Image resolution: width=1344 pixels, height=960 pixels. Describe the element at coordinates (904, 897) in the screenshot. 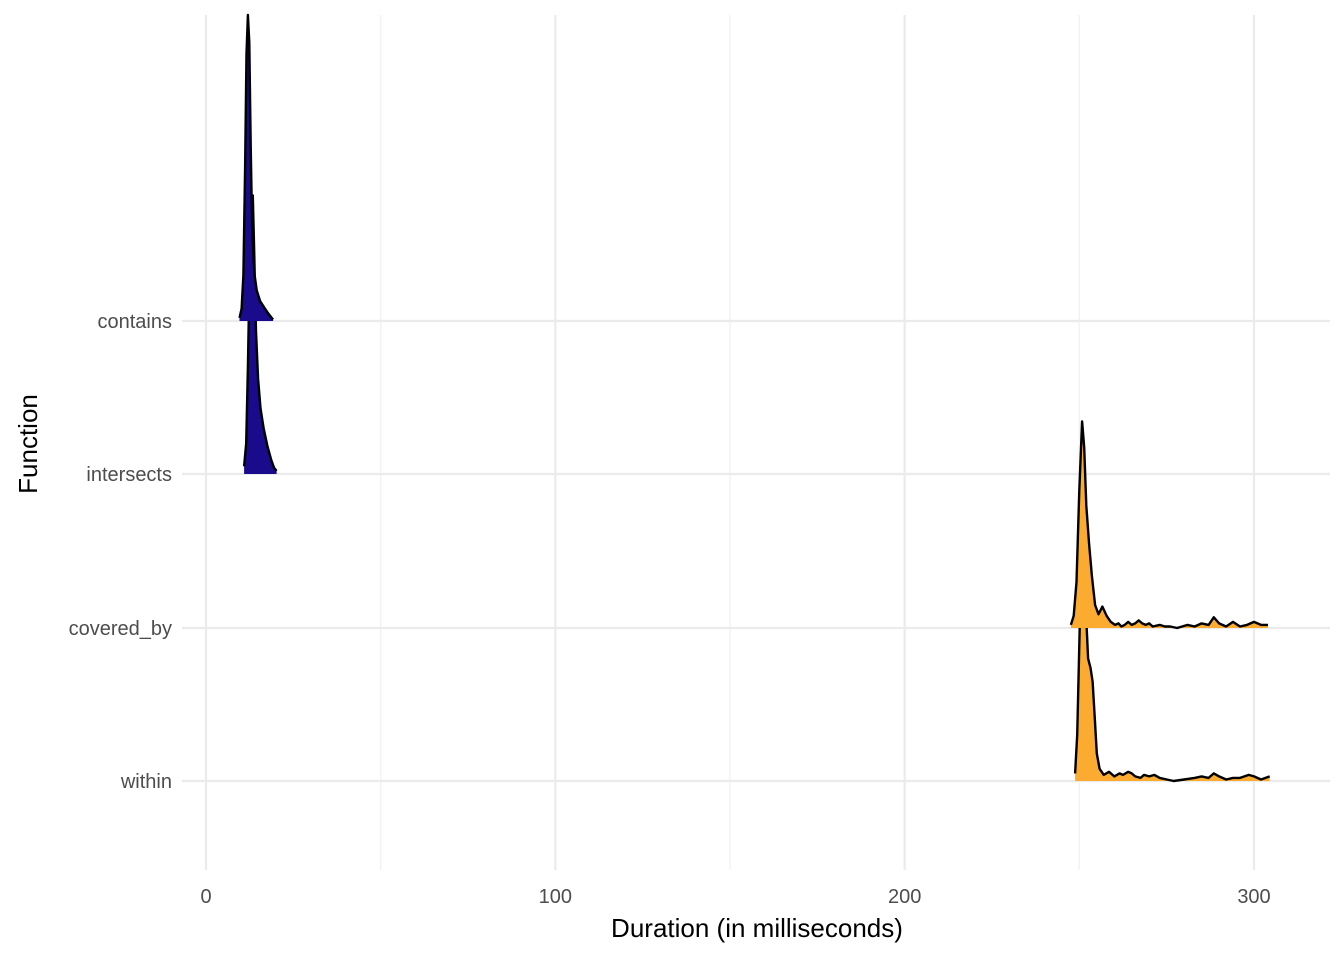

I see `x-tick-label: 200` at that location.